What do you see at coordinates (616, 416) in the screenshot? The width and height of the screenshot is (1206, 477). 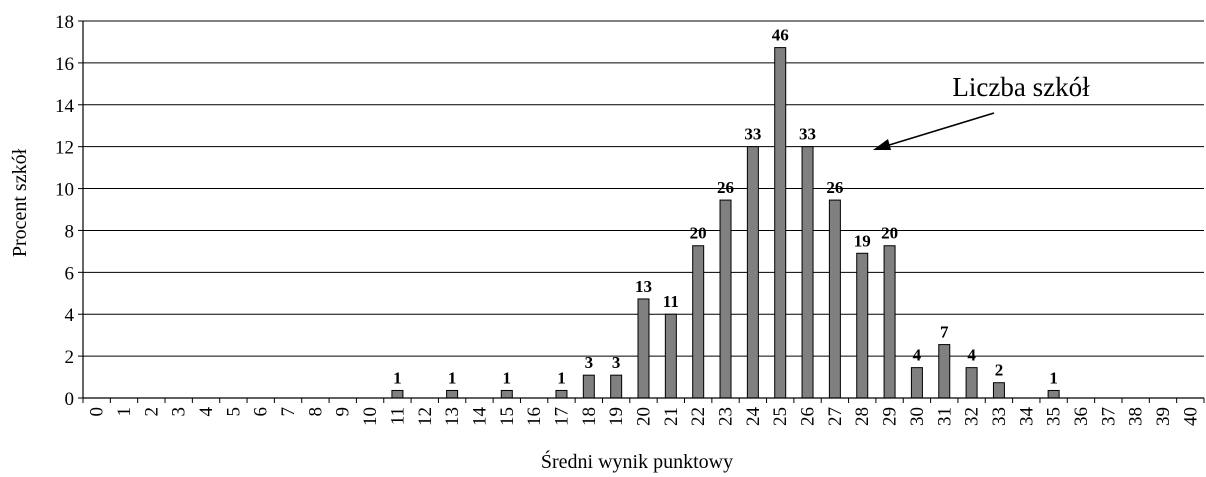 I see `x-tick-label: 19` at bounding box center [616, 416].